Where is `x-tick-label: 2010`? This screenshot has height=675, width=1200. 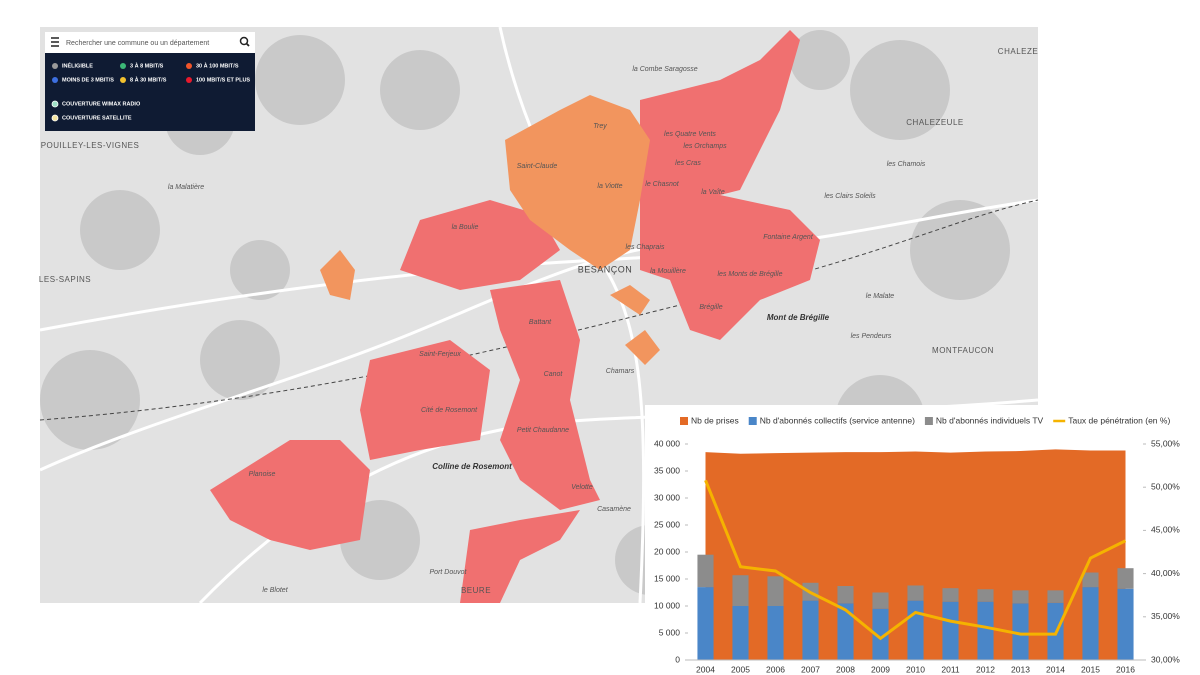 x-tick-label: 2010 is located at coordinates (915, 669).